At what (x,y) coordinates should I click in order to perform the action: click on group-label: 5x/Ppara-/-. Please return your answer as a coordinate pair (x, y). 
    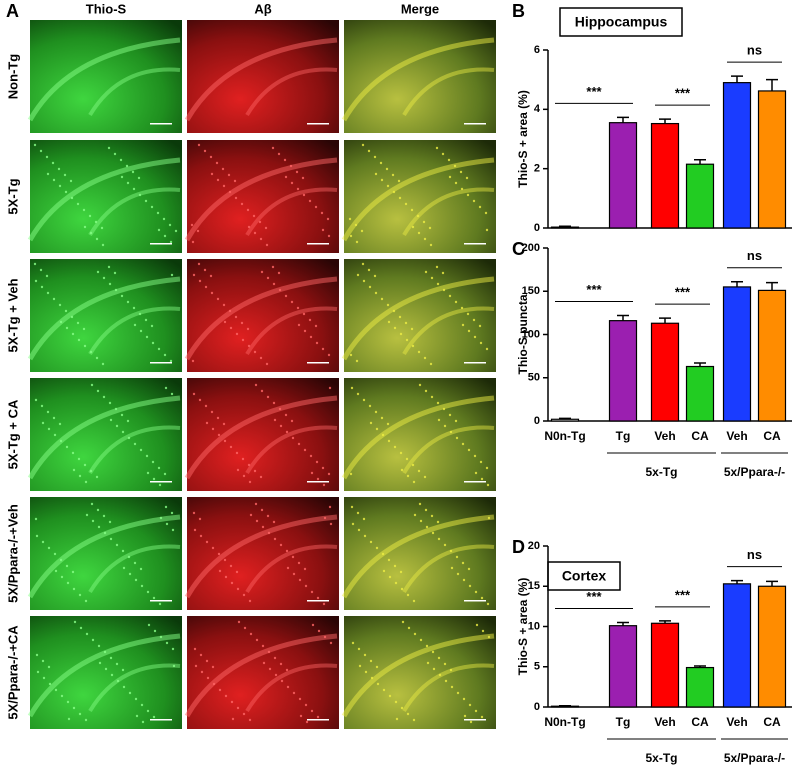
    Looking at the image, I should click on (754, 472).